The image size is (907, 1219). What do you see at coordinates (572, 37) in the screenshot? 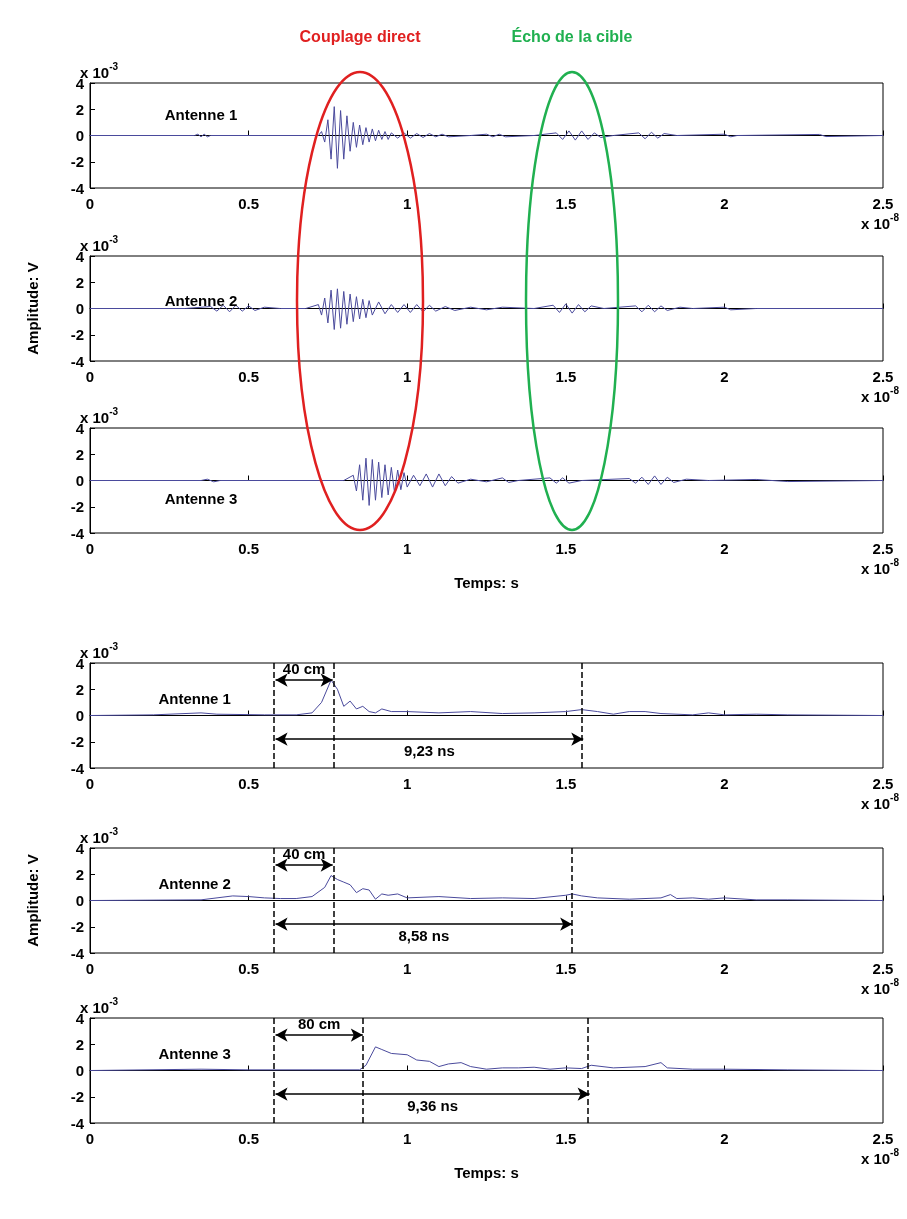
I see `text: Écho de la cible` at bounding box center [572, 37].